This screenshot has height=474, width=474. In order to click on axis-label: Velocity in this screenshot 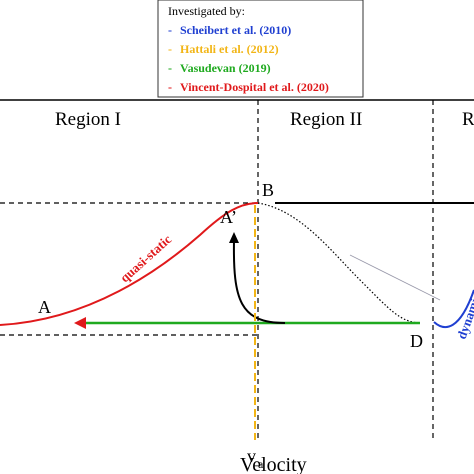, I will do `click(273, 464)`.